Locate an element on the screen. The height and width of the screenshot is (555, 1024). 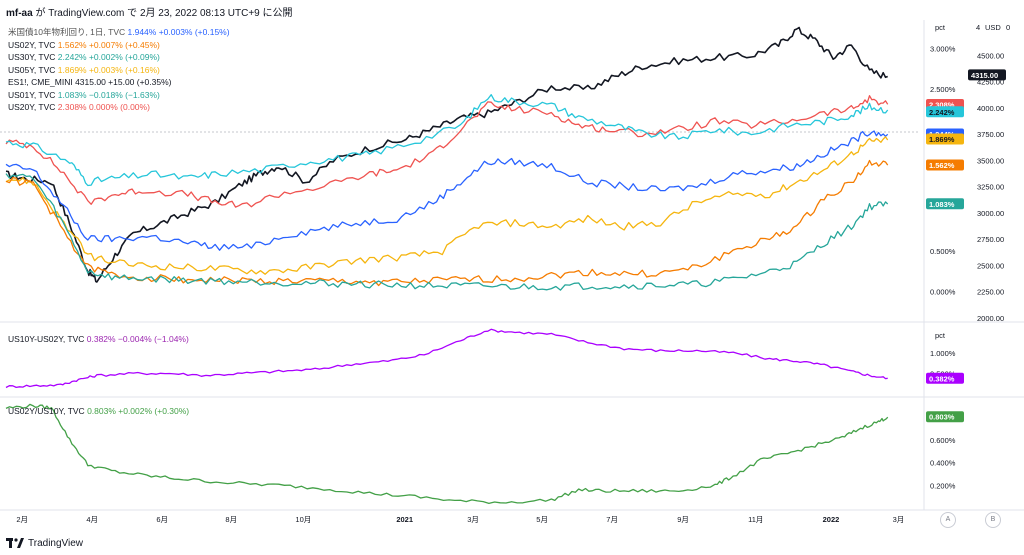
usd-tick-label: 3000.00 is located at coordinates (990, 213).